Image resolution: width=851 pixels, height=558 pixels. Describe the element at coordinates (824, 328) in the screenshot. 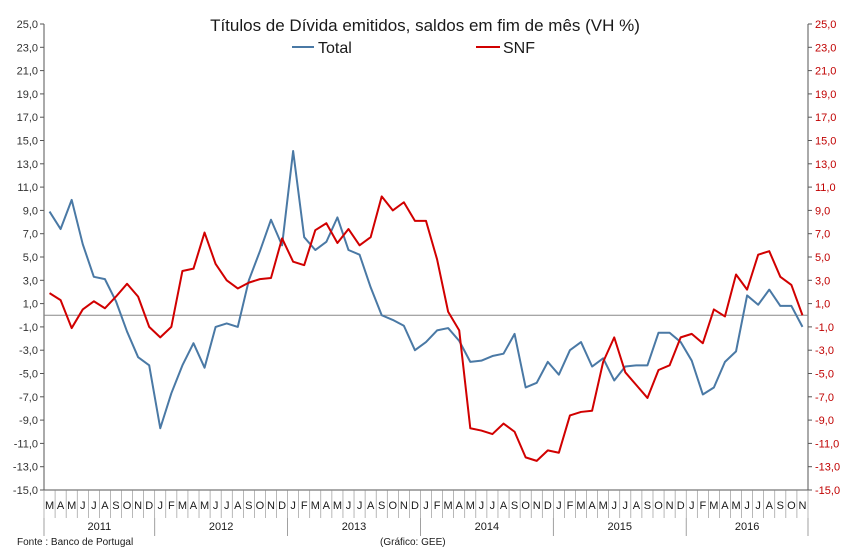

I see `right-tick-label: -1,0` at that location.